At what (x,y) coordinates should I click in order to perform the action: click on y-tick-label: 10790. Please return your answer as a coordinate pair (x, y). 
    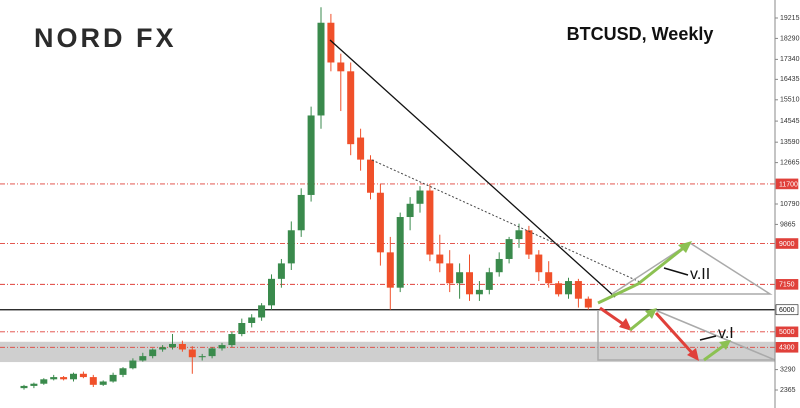
    Looking at the image, I should click on (790, 204).